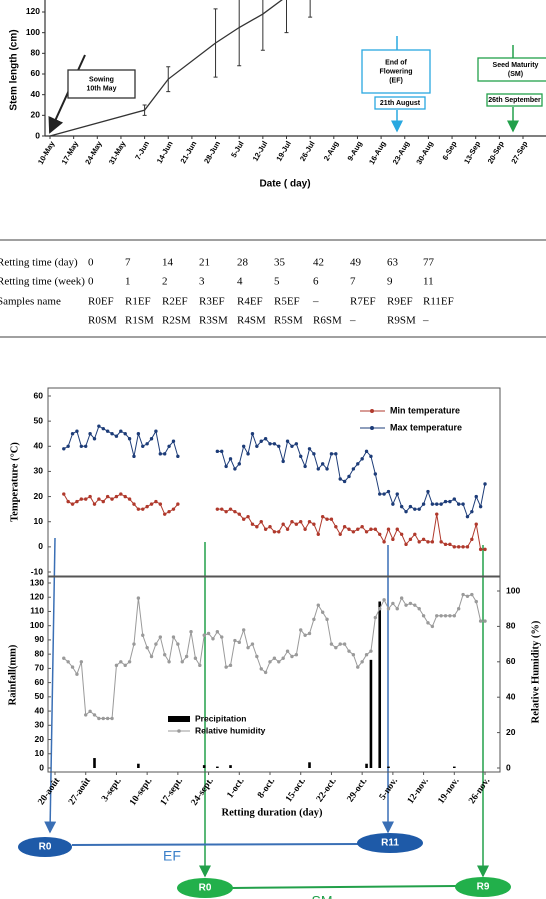 This screenshot has height=899, width=546. I want to click on y-tick-label: 60, so click(40, 682).